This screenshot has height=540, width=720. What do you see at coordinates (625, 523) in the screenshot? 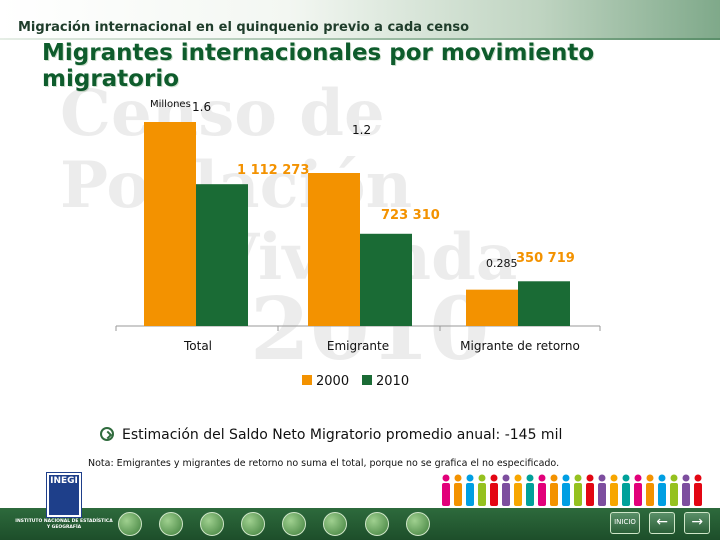
I see `home-button: INICIO` at bounding box center [625, 523].